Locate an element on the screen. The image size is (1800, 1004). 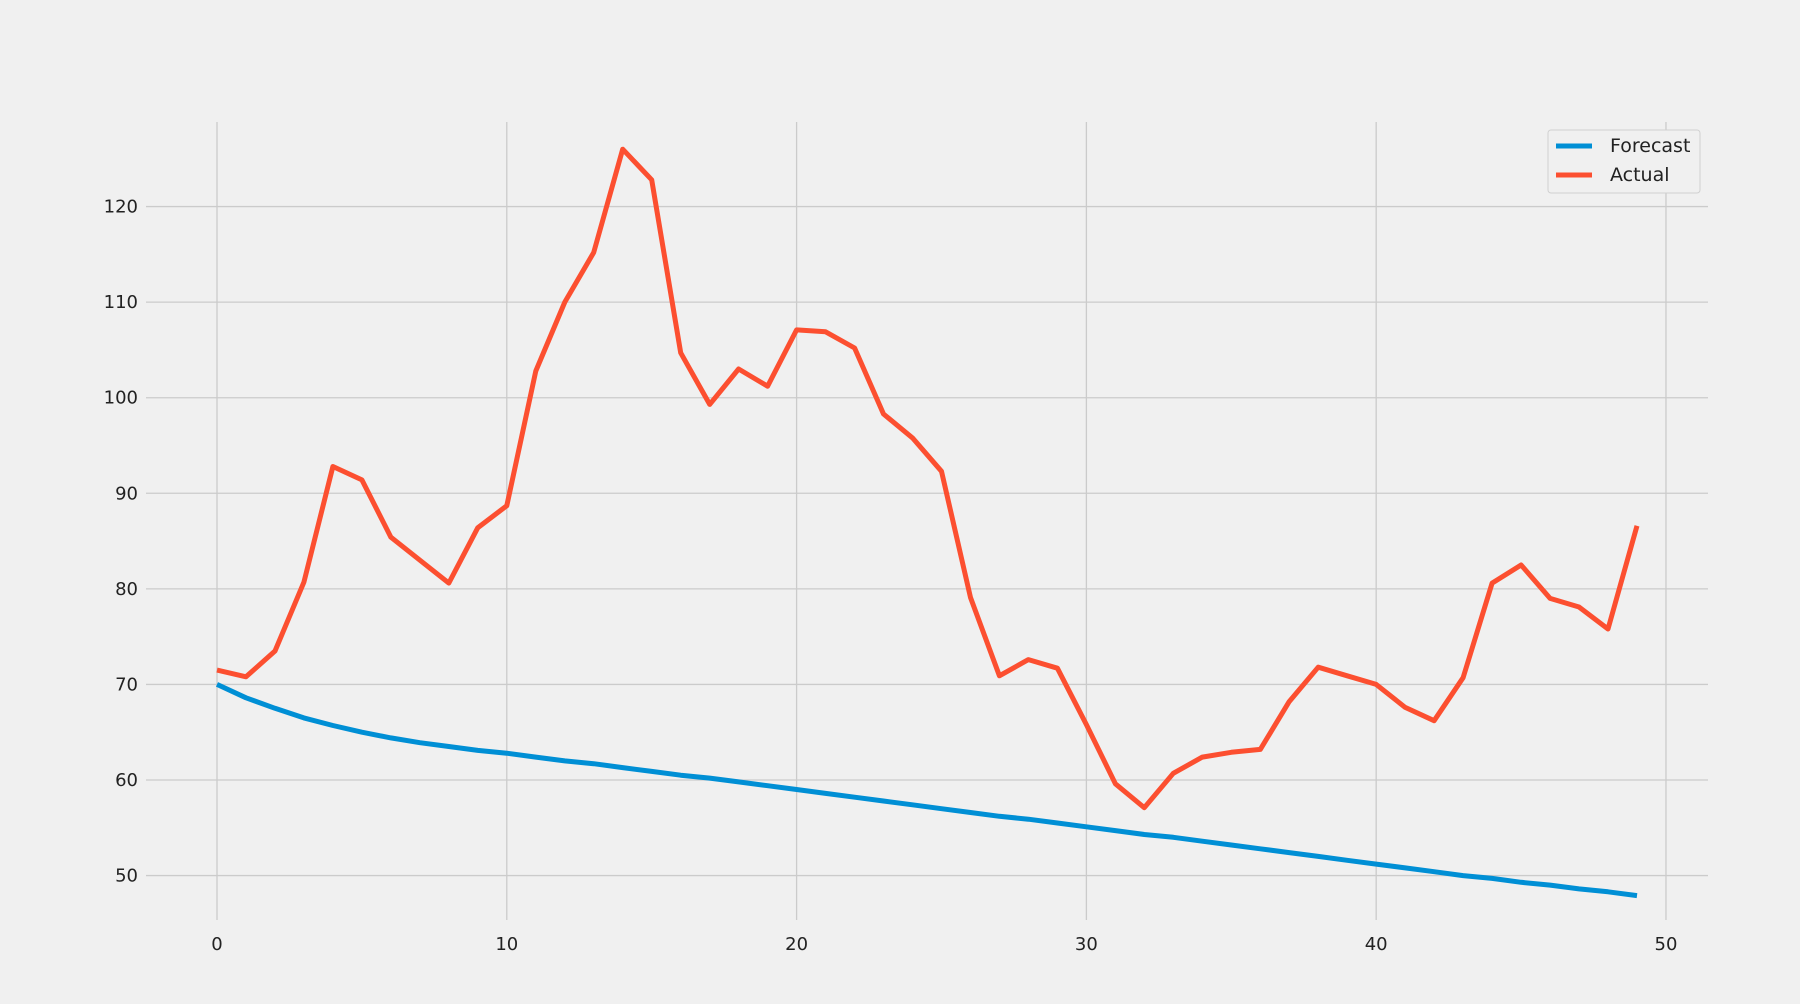
y-tick-label: 90 is located at coordinates (126, 493).